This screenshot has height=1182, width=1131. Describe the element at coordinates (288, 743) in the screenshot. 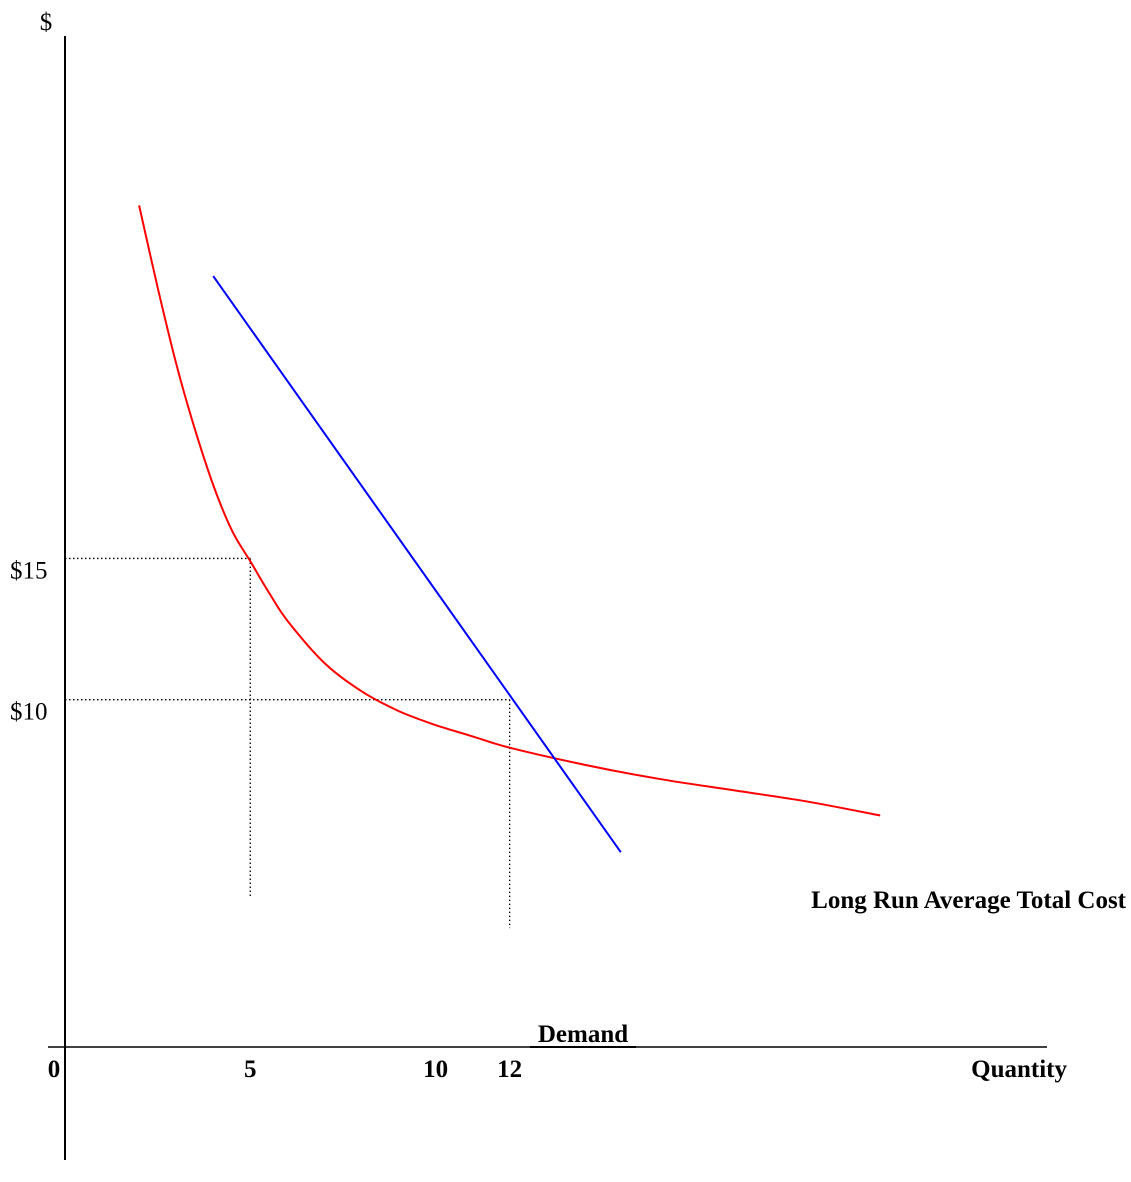

I see `reference-lines` at that location.